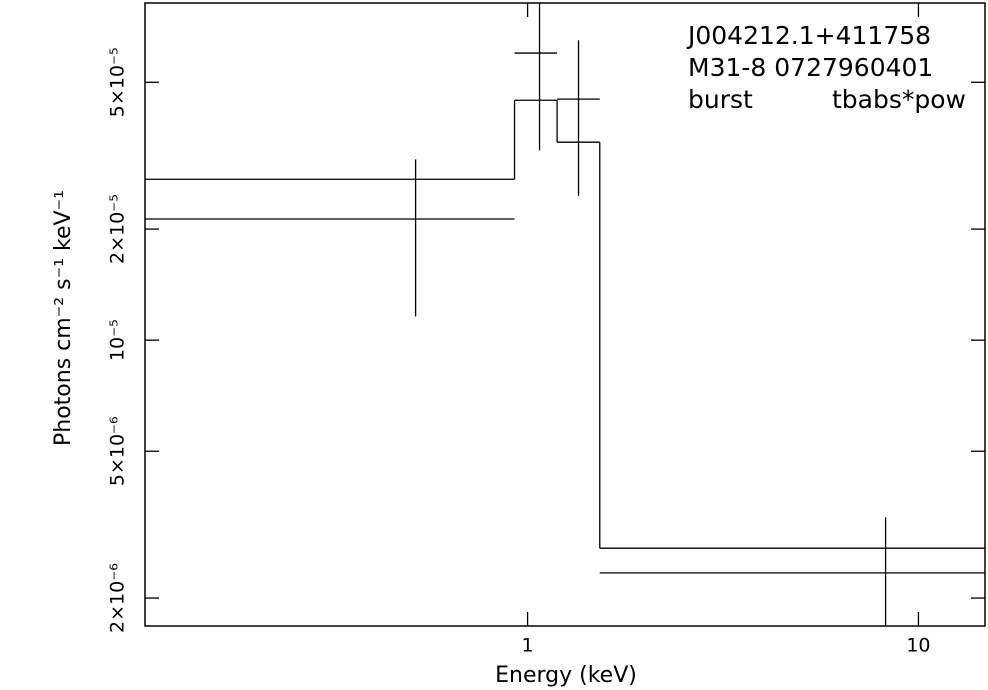 The width and height of the screenshot is (988, 690). I want to click on y-tick-label: 2×10⁻⁵, so click(118, 229).